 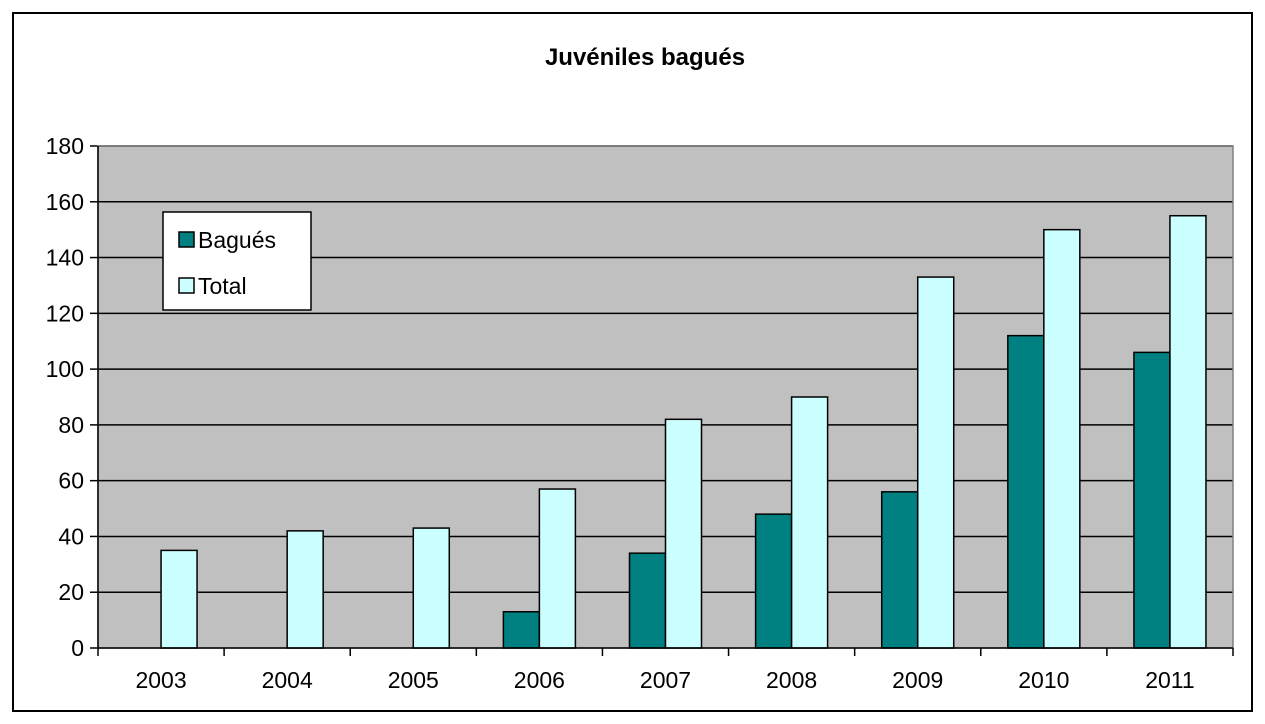 What do you see at coordinates (683, 533) in the screenshot?
I see `bar-total-2007` at bounding box center [683, 533].